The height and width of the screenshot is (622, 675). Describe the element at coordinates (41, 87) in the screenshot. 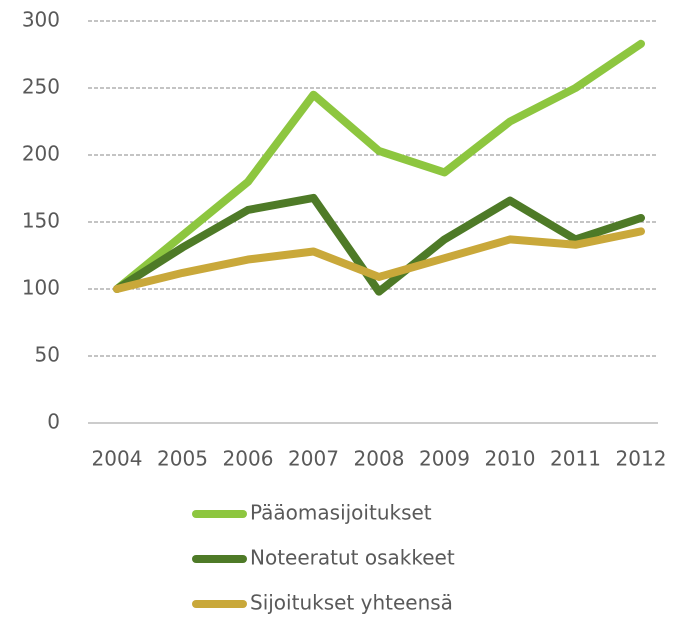

I see `y-tick-label: 250` at that location.